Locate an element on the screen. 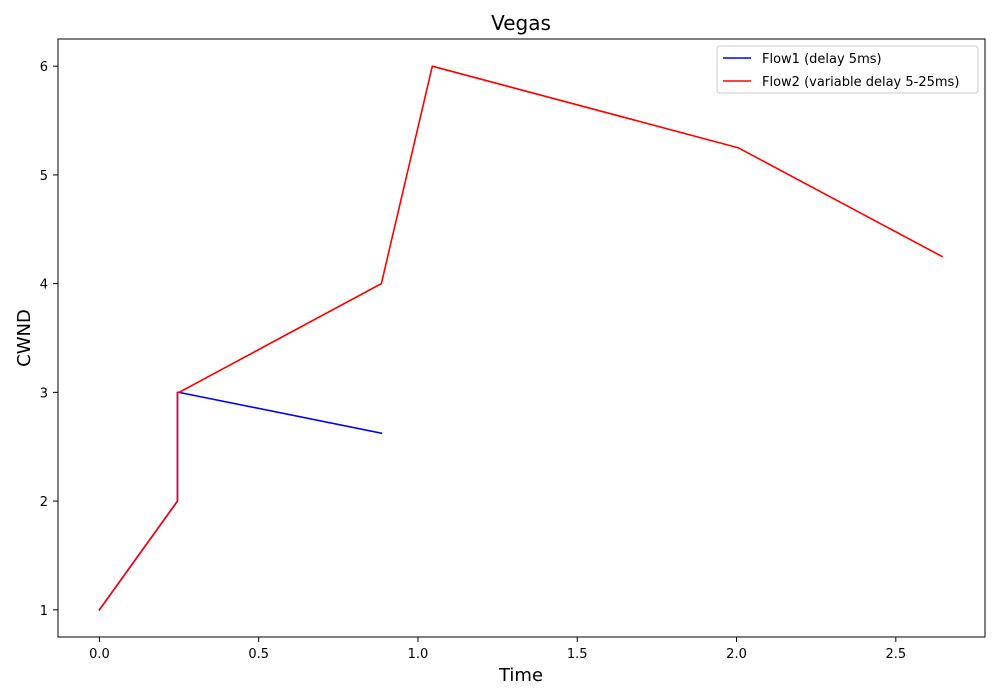 This screenshot has width=1000, height=700. x-tick-label: 1.5 is located at coordinates (577, 654).